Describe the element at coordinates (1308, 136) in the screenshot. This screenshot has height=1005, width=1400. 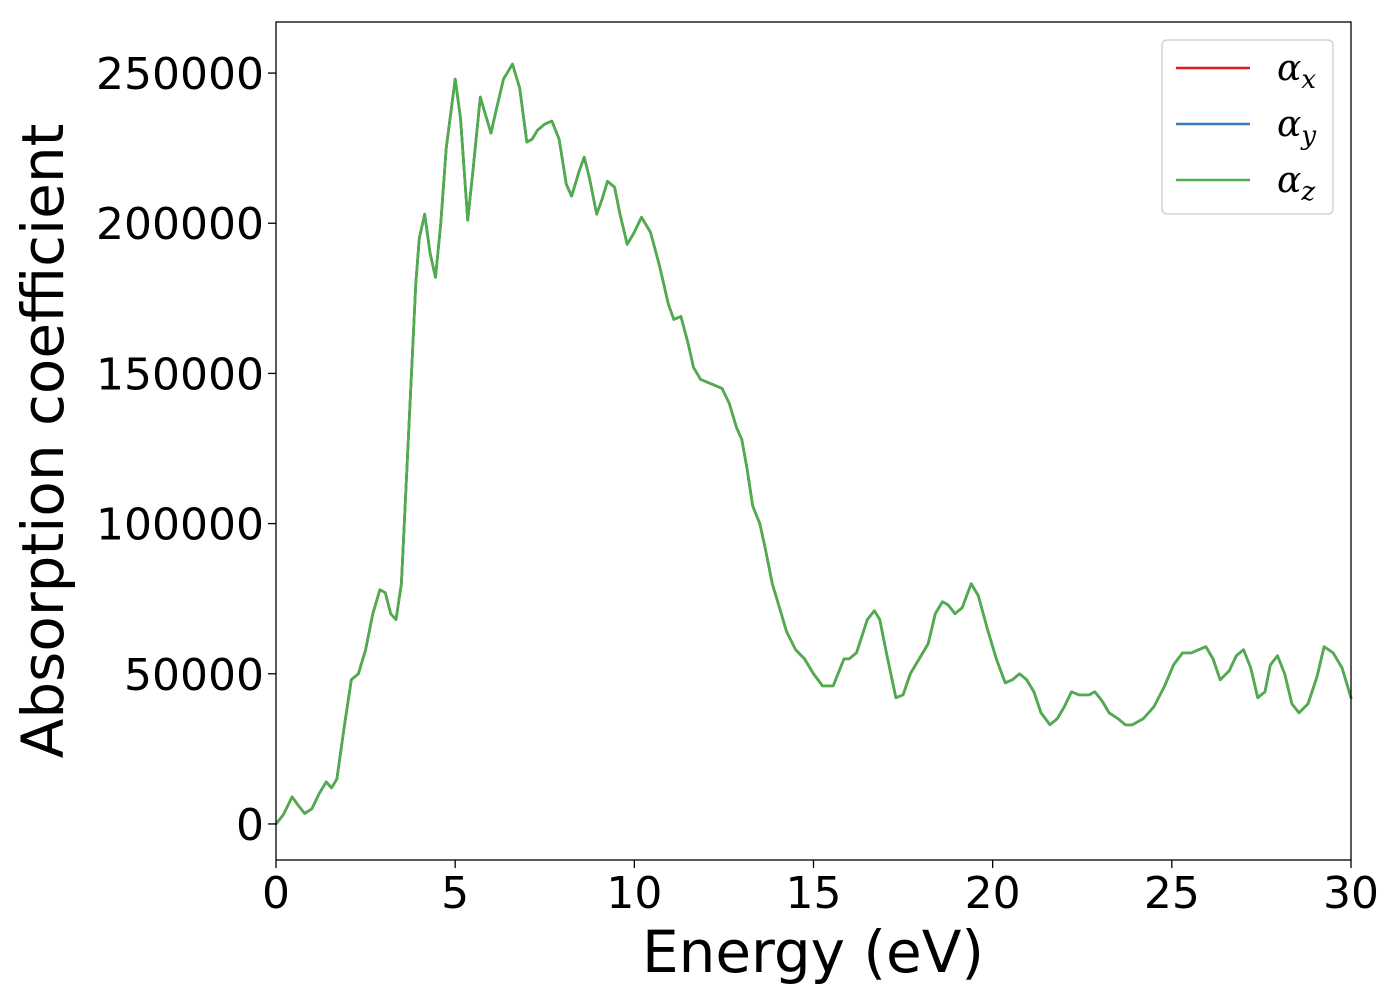
I see `legend-subscript: y` at that location.